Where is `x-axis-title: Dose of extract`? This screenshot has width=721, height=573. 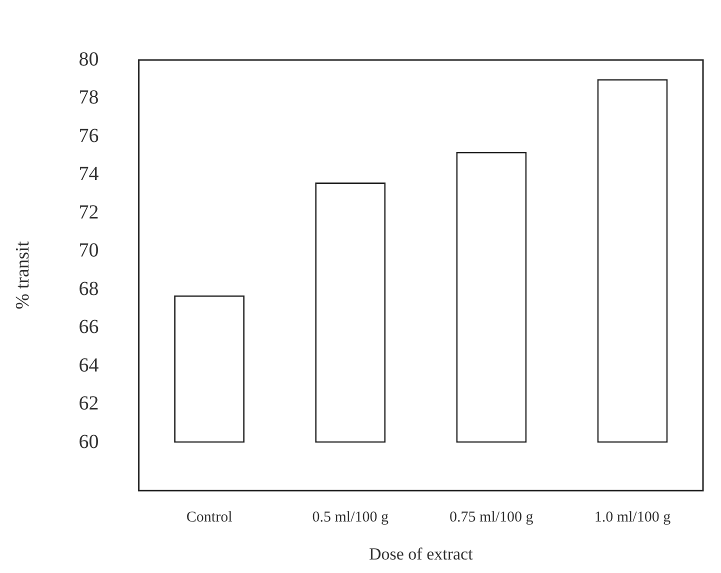 x-axis-title: Dose of extract is located at coordinates (421, 554).